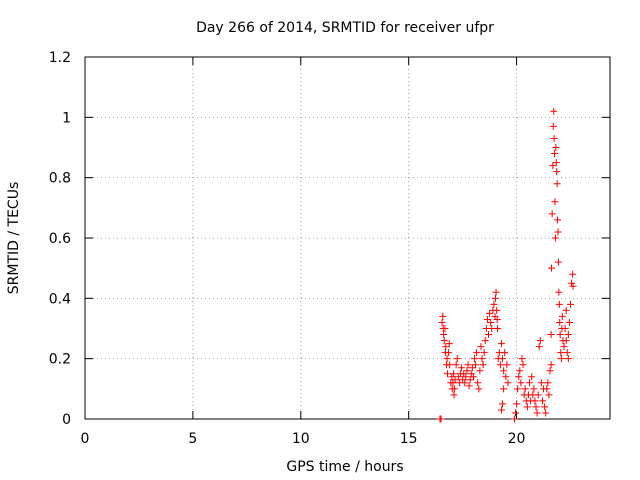  I want to click on x-tick-label: 5, so click(192, 439).